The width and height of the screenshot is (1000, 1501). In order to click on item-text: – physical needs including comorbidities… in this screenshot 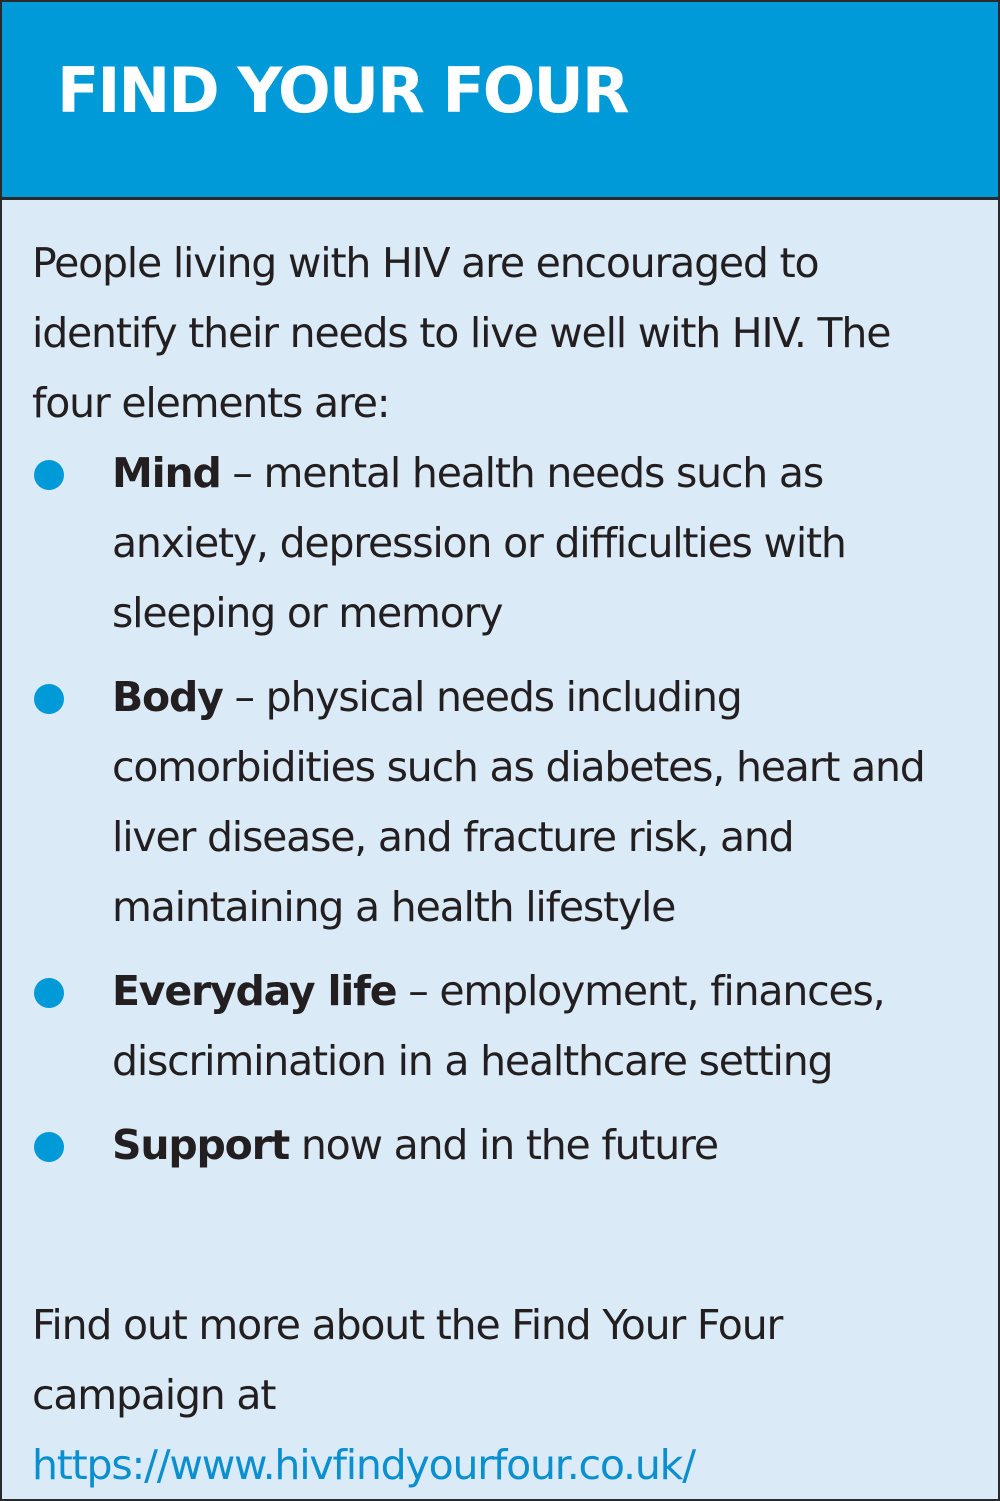, I will do `click(519, 802)`.